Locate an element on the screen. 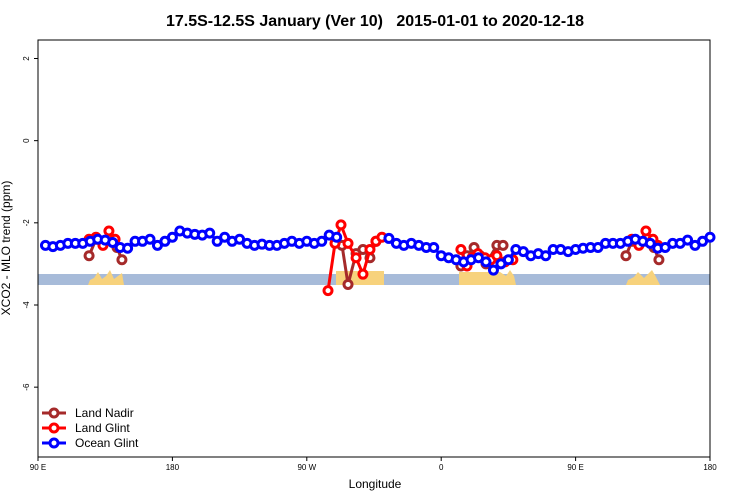 The width and height of the screenshot is (750, 500). y-tick-label: 2 is located at coordinates (26, 58).